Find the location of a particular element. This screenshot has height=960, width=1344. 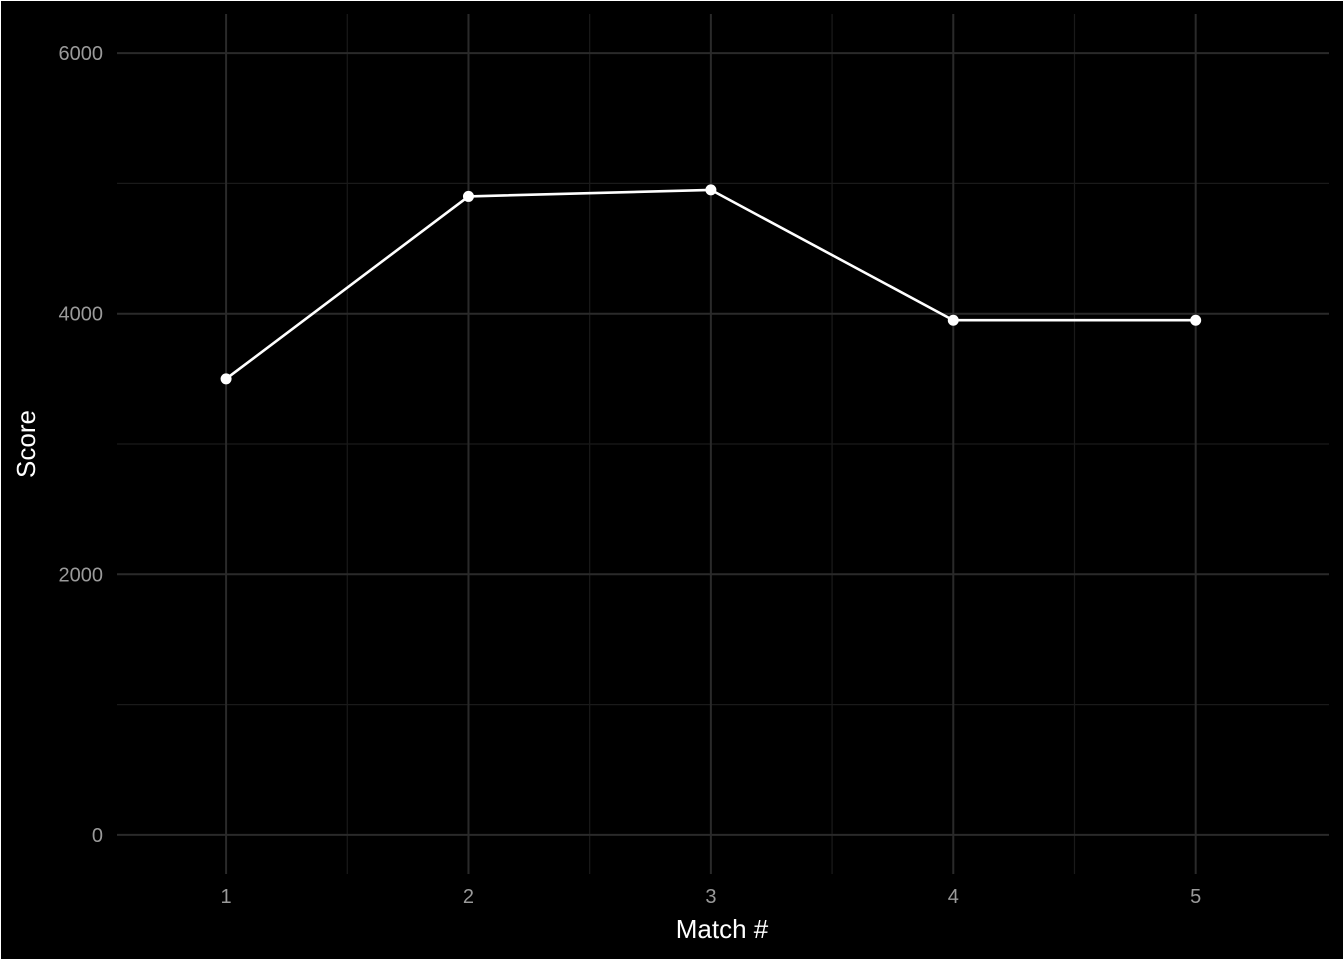

x-axis-tick-labels: 1 2 3 4 5 is located at coordinates (711, 897).